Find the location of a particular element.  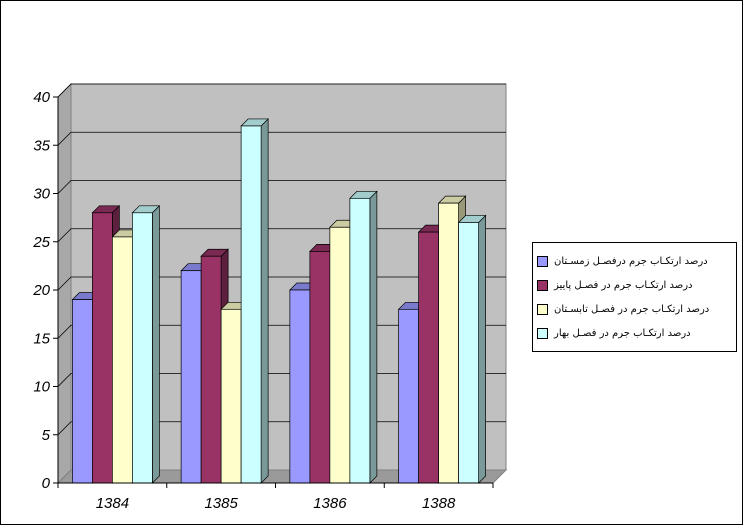

y-tick-label: 15 is located at coordinates (41, 338).